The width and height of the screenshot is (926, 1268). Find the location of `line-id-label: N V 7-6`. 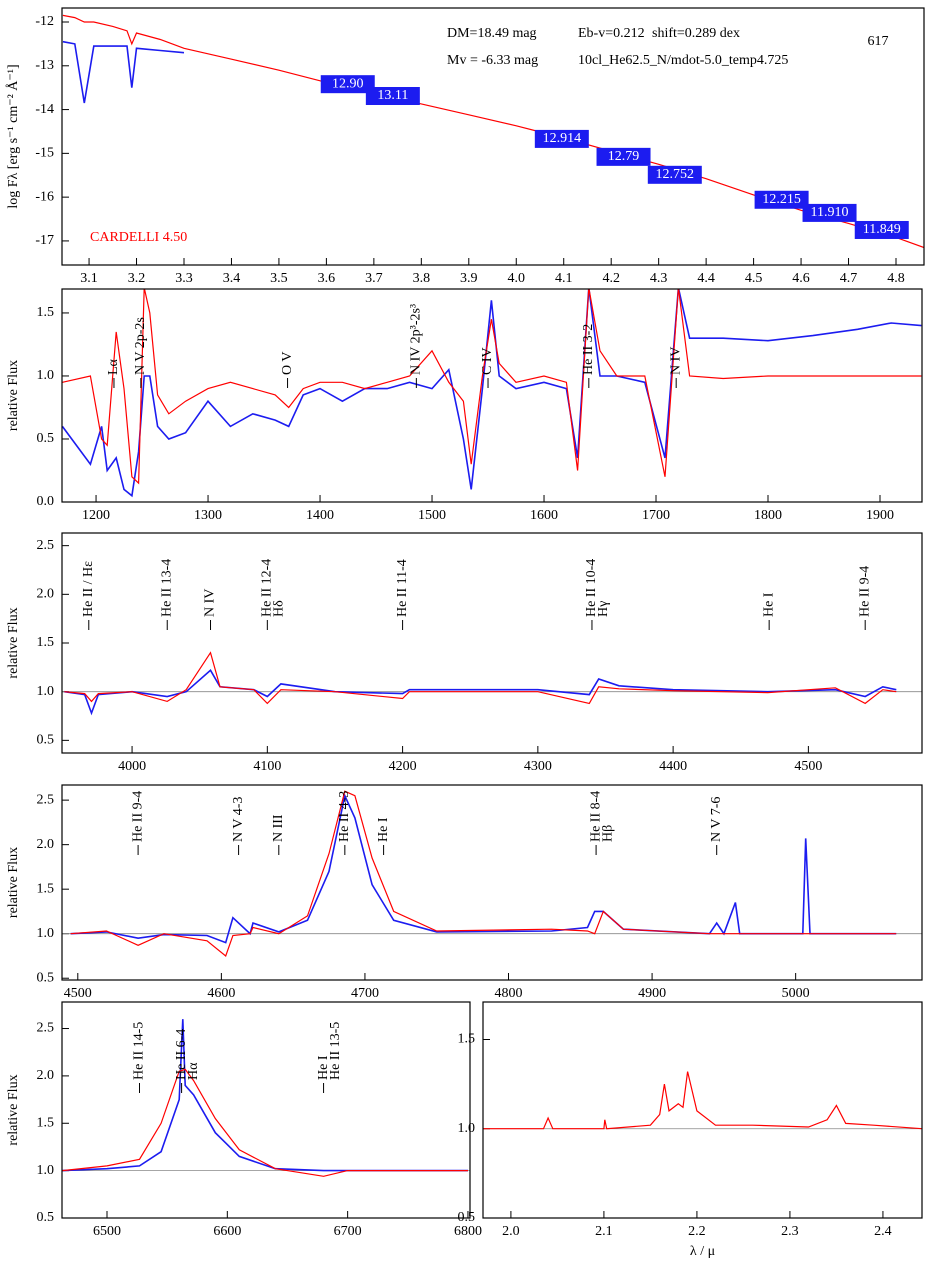

line-id-label: N V 7-6 is located at coordinates (716, 819).